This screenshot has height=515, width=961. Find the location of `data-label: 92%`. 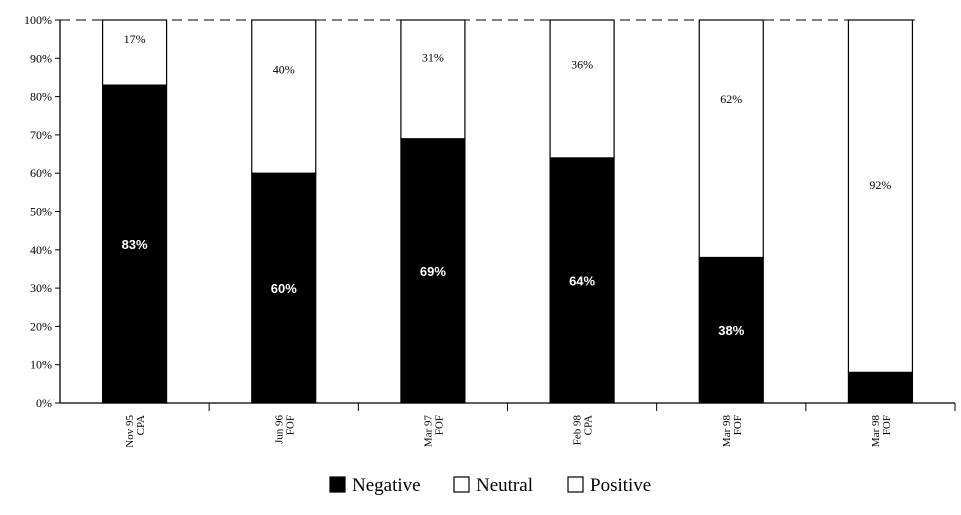

data-label: 92% is located at coordinates (880, 185).